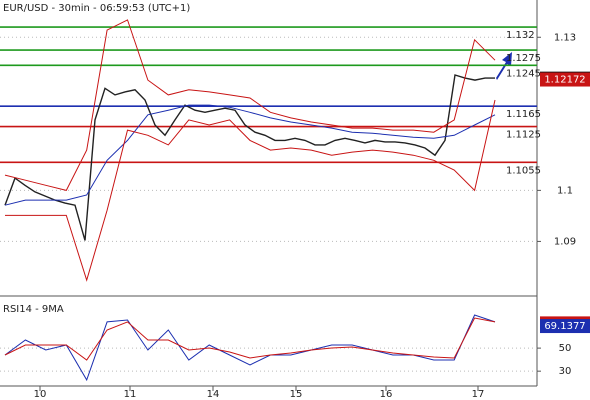 The height and width of the screenshot is (400, 590). Describe the element at coordinates (523, 170) in the screenshot. I see `level-label: 1.1055` at that location.